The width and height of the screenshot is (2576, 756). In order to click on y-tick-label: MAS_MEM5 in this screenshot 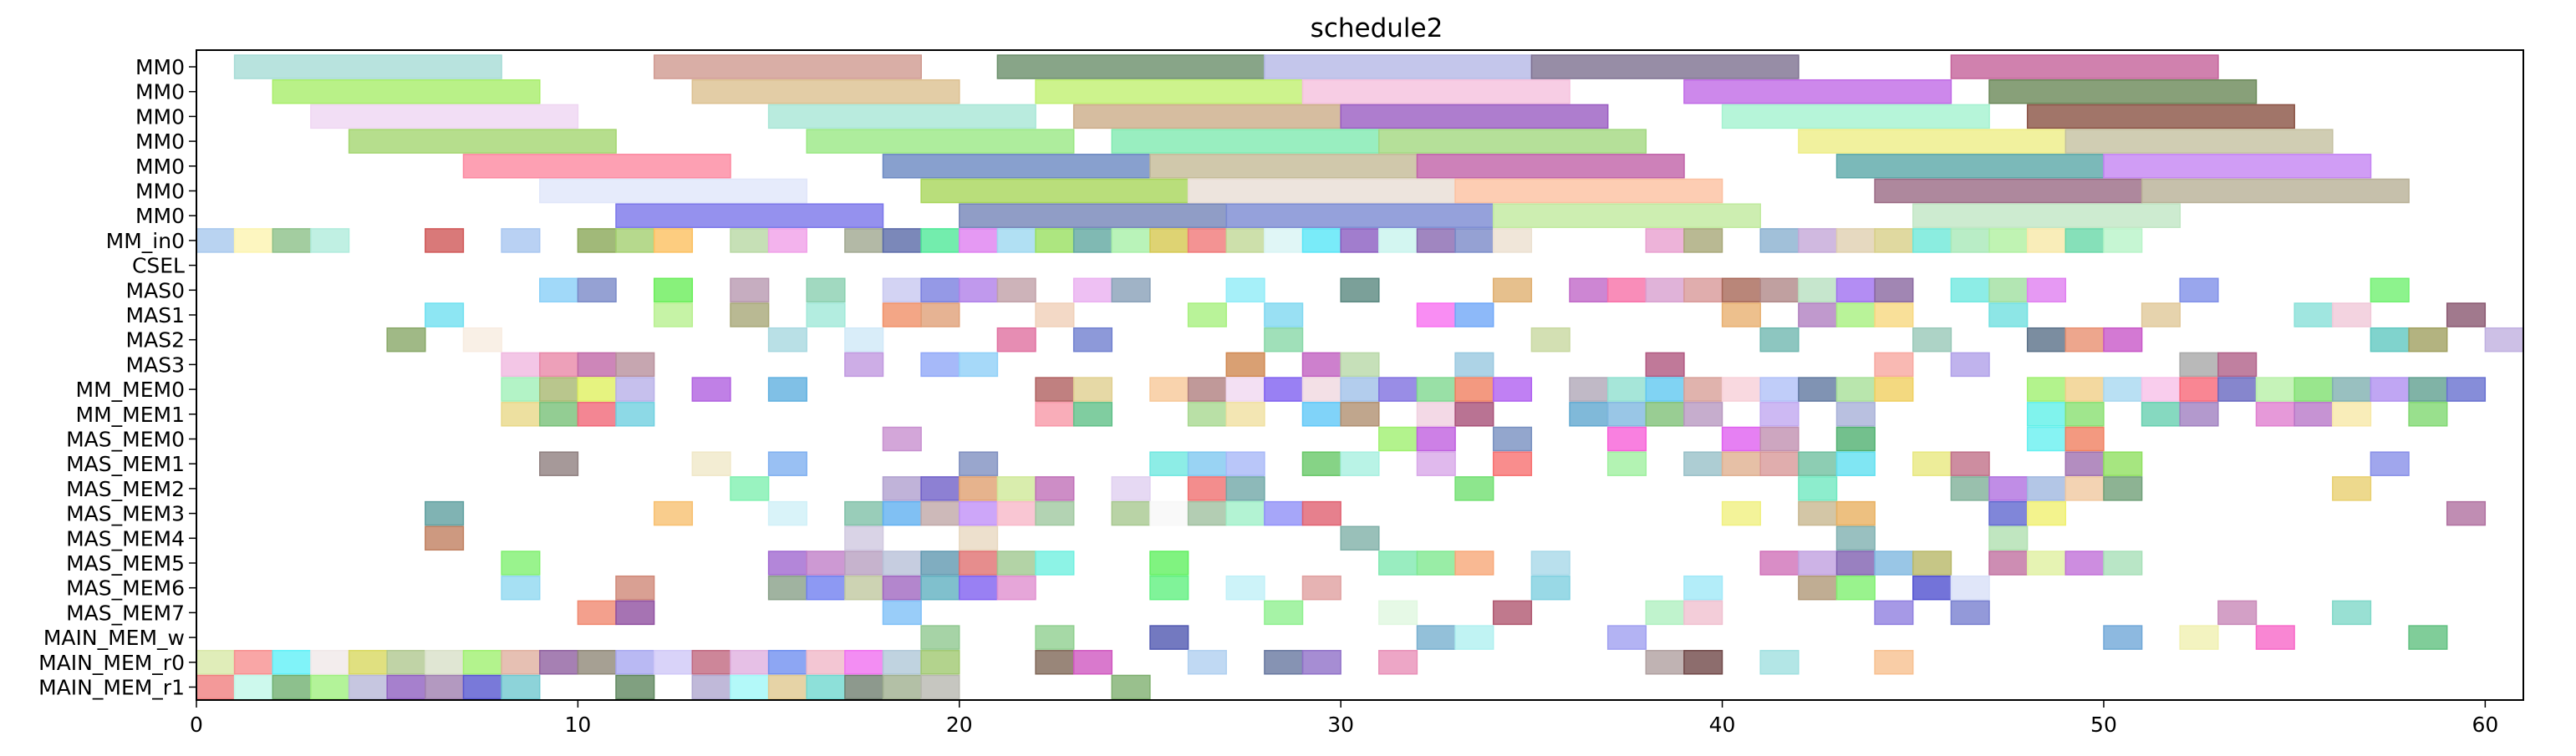, I will do `click(125, 563)`.